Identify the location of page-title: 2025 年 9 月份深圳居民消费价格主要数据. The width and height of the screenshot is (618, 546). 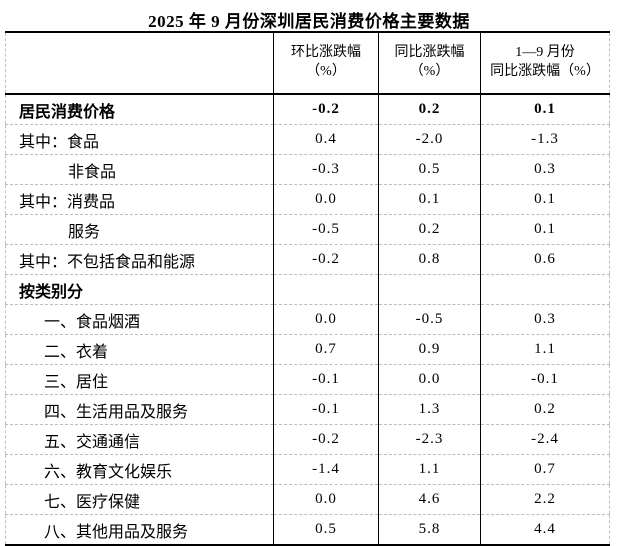
(309, 21).